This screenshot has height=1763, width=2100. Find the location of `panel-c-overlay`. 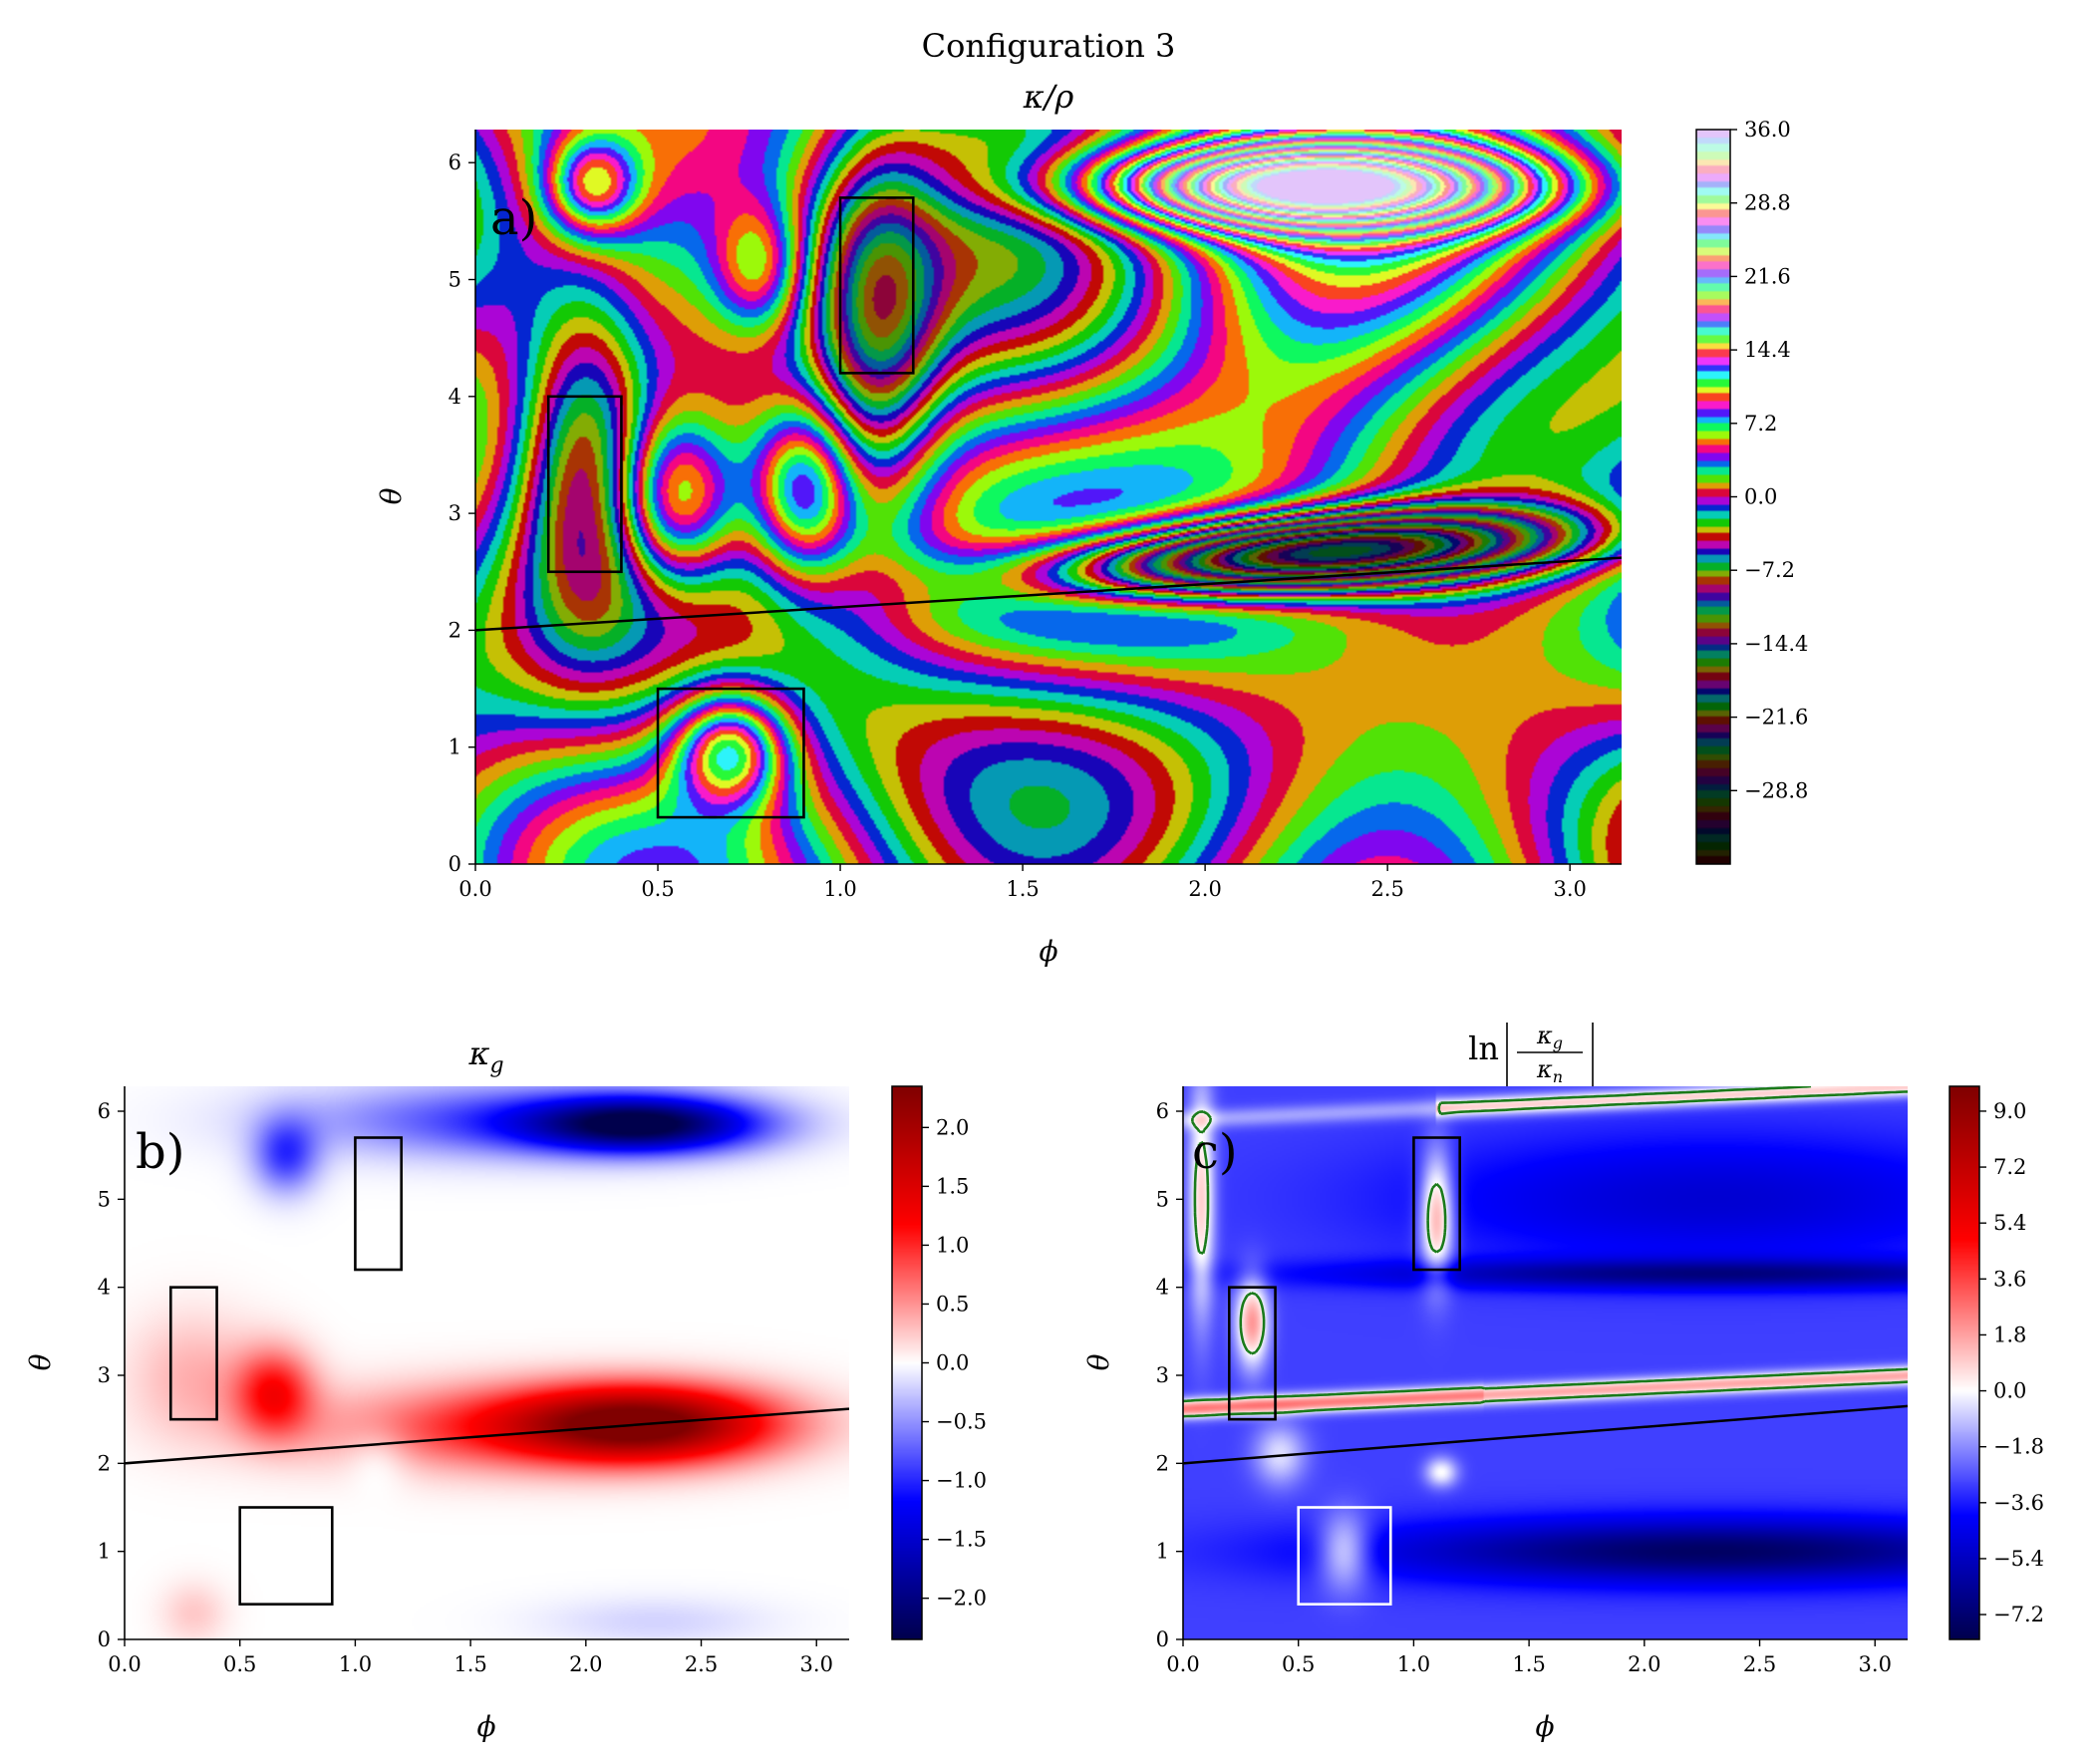

panel-c-overlay is located at coordinates (1546, 1346).